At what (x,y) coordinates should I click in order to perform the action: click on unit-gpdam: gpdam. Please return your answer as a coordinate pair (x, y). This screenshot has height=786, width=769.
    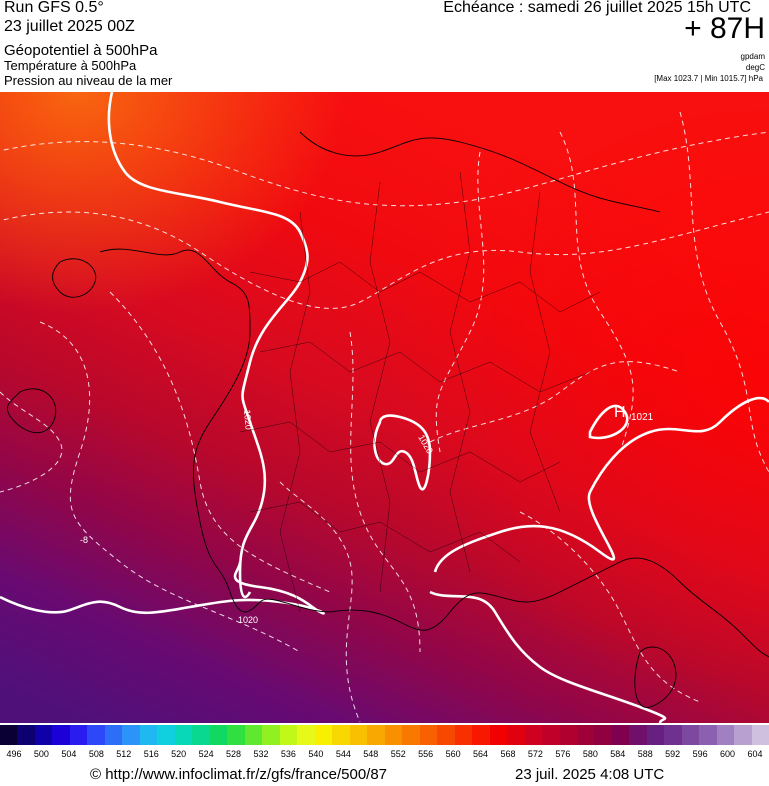
    Looking at the image, I should click on (752, 56).